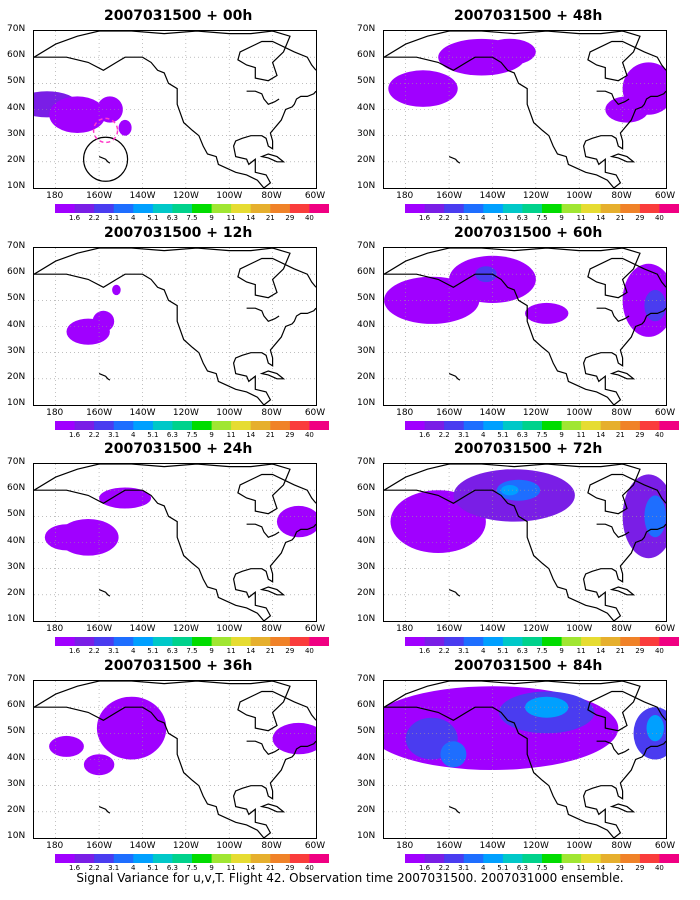 This screenshot has height=900, width=700. What do you see at coordinates (175, 542) in the screenshot?
I see `map-area` at bounding box center [175, 542].